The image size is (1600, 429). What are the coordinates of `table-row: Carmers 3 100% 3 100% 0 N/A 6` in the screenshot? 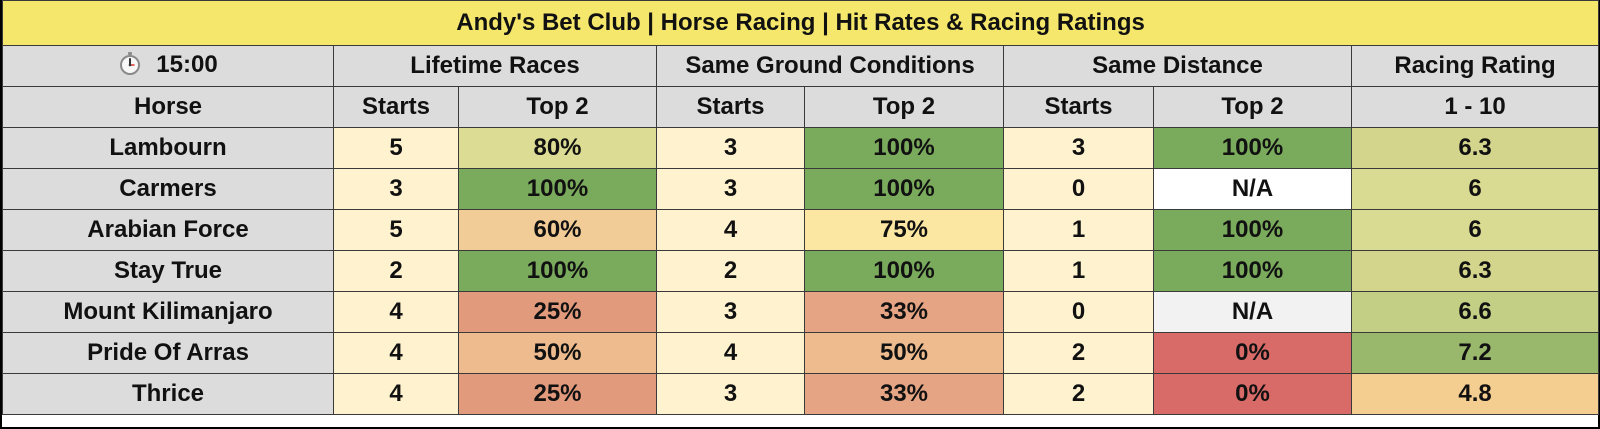 It's located at (801, 189).